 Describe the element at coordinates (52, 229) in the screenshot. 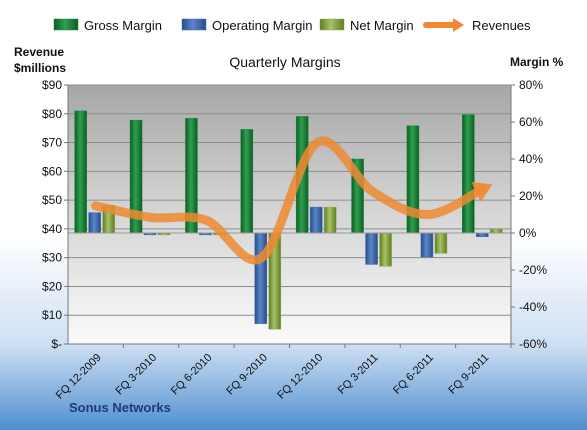

I see `left-tick-label: $40` at that location.